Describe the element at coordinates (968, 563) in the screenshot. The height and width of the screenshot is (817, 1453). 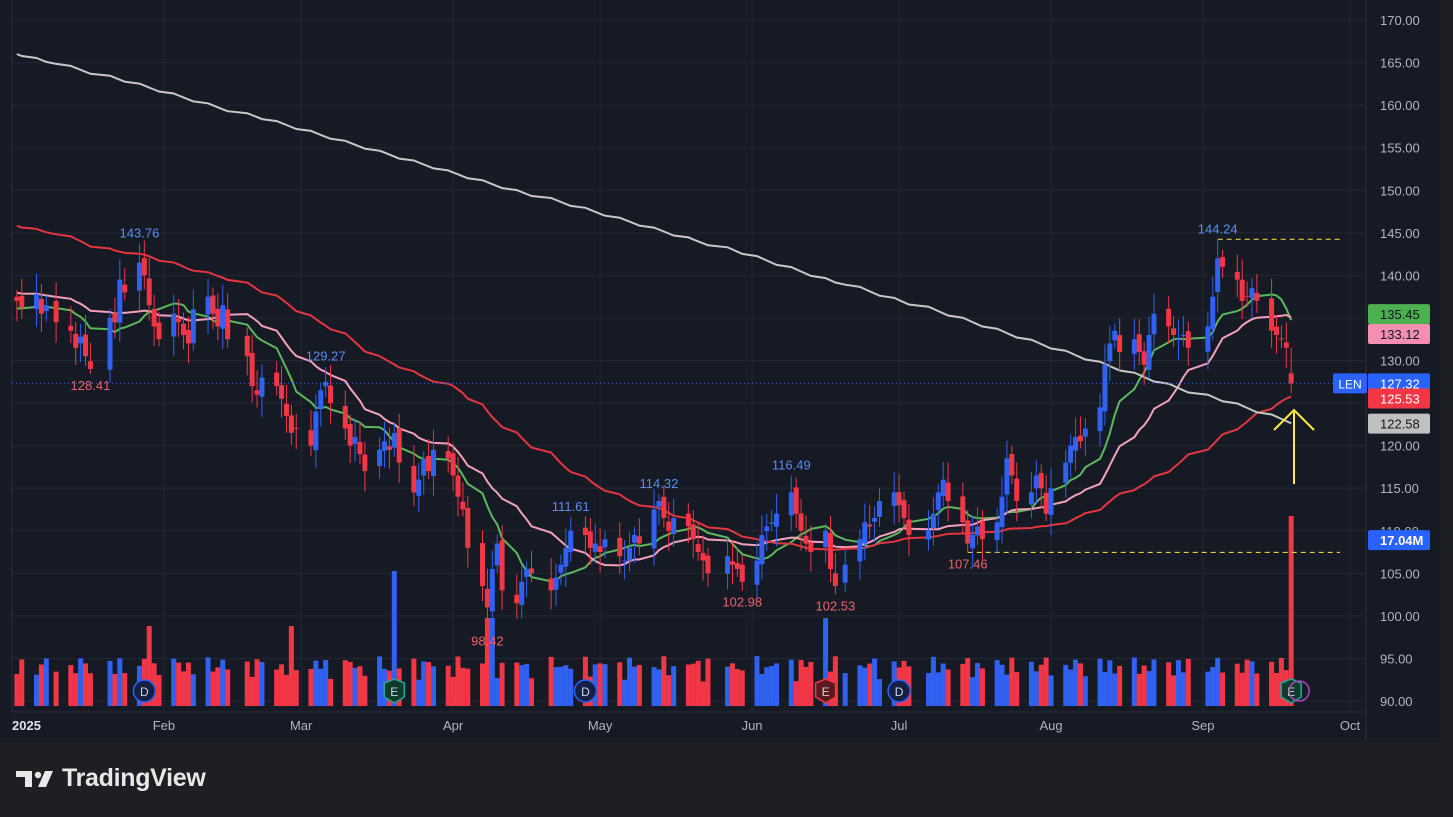
I see `price-label-low: 107.46` at that location.